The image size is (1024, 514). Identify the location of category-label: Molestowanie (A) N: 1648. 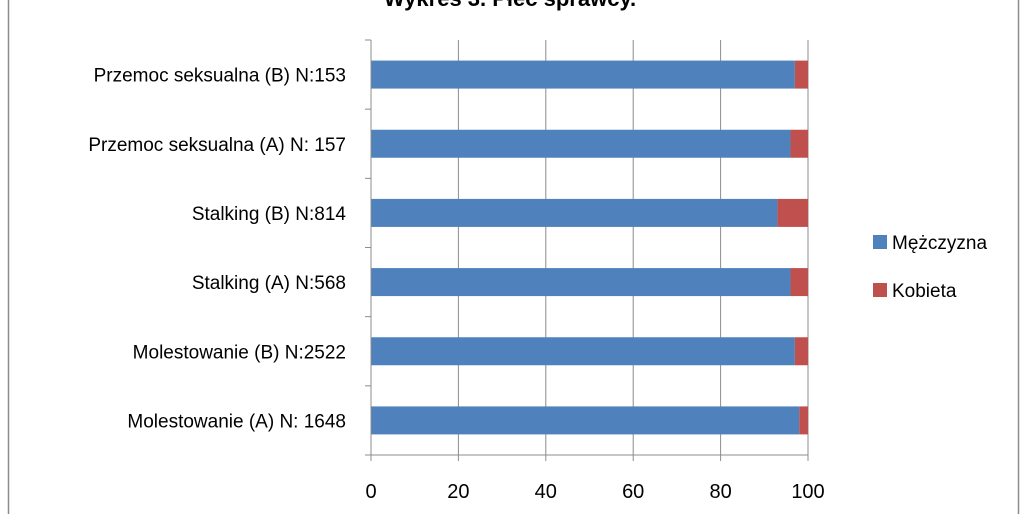
(236, 421).